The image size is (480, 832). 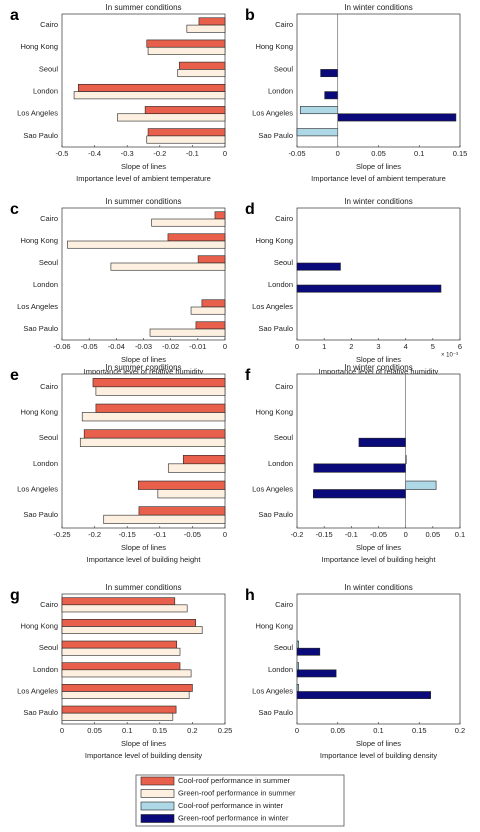 What do you see at coordinates (406, 346) in the screenshot?
I see `x-tick-label: 4` at bounding box center [406, 346].